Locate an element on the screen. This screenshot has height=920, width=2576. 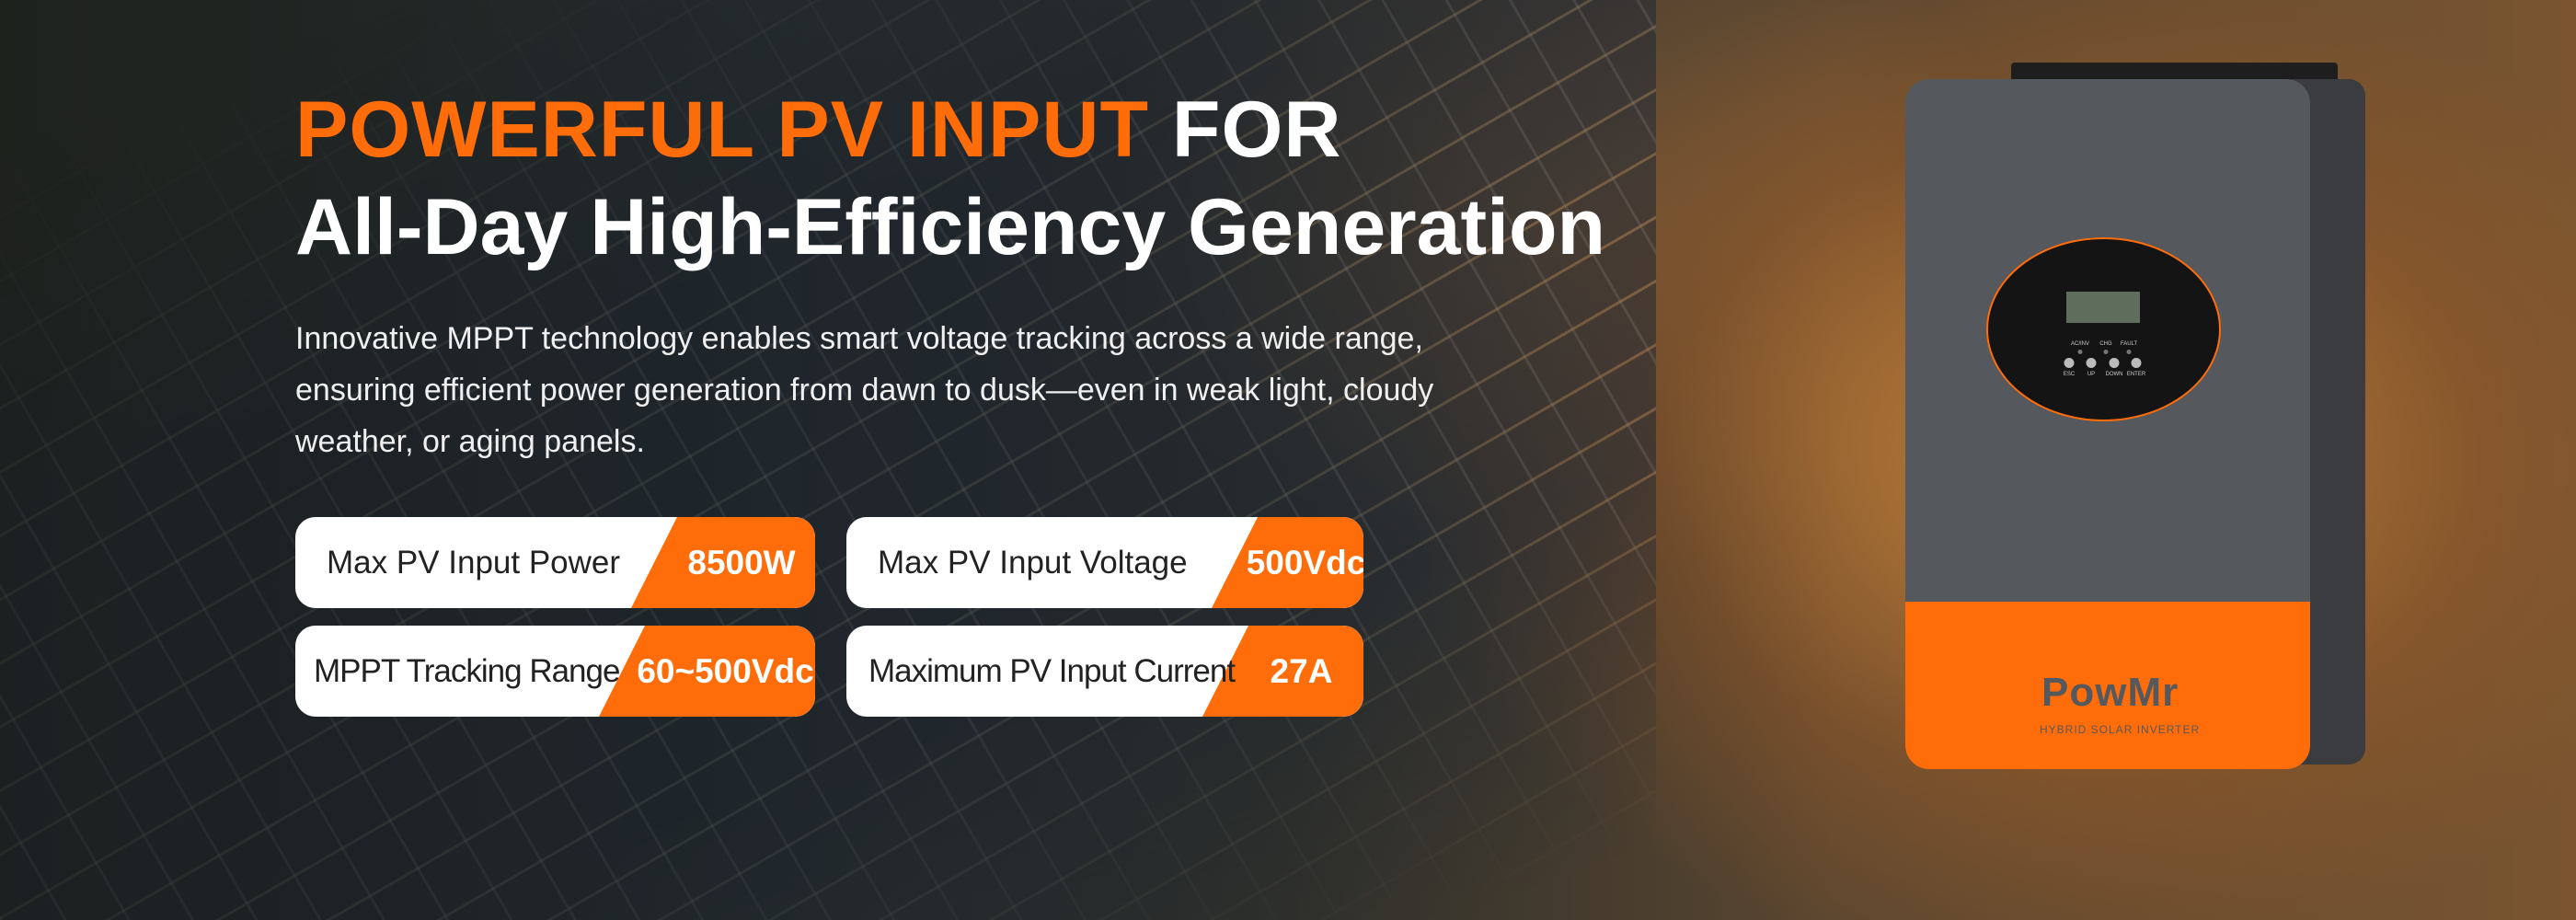
spec-label: MPPT Tracking Range is located at coordinates (467, 670).